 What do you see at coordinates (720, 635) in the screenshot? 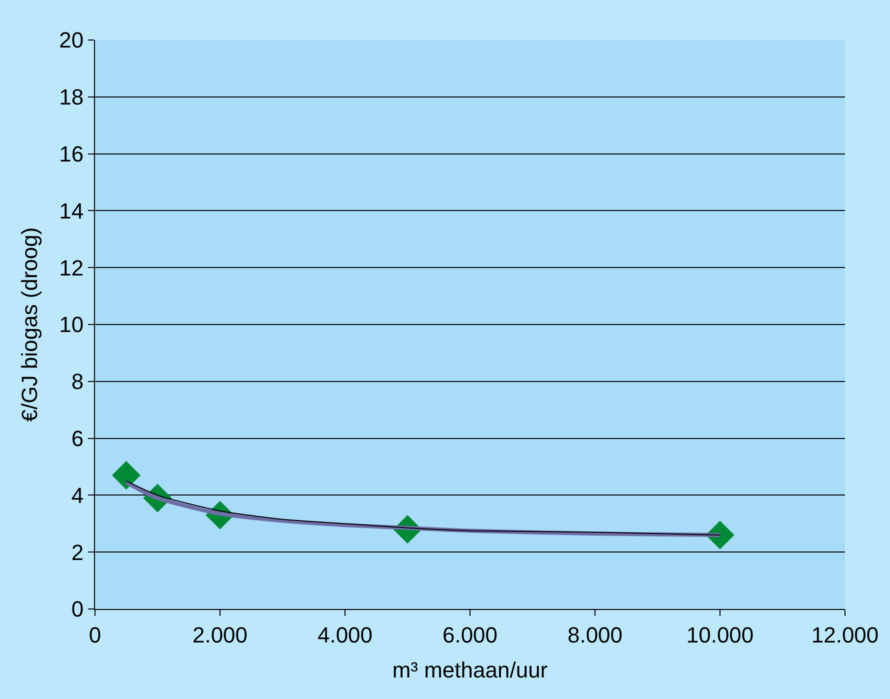
I see `x-tick-label: 10.000` at bounding box center [720, 635].